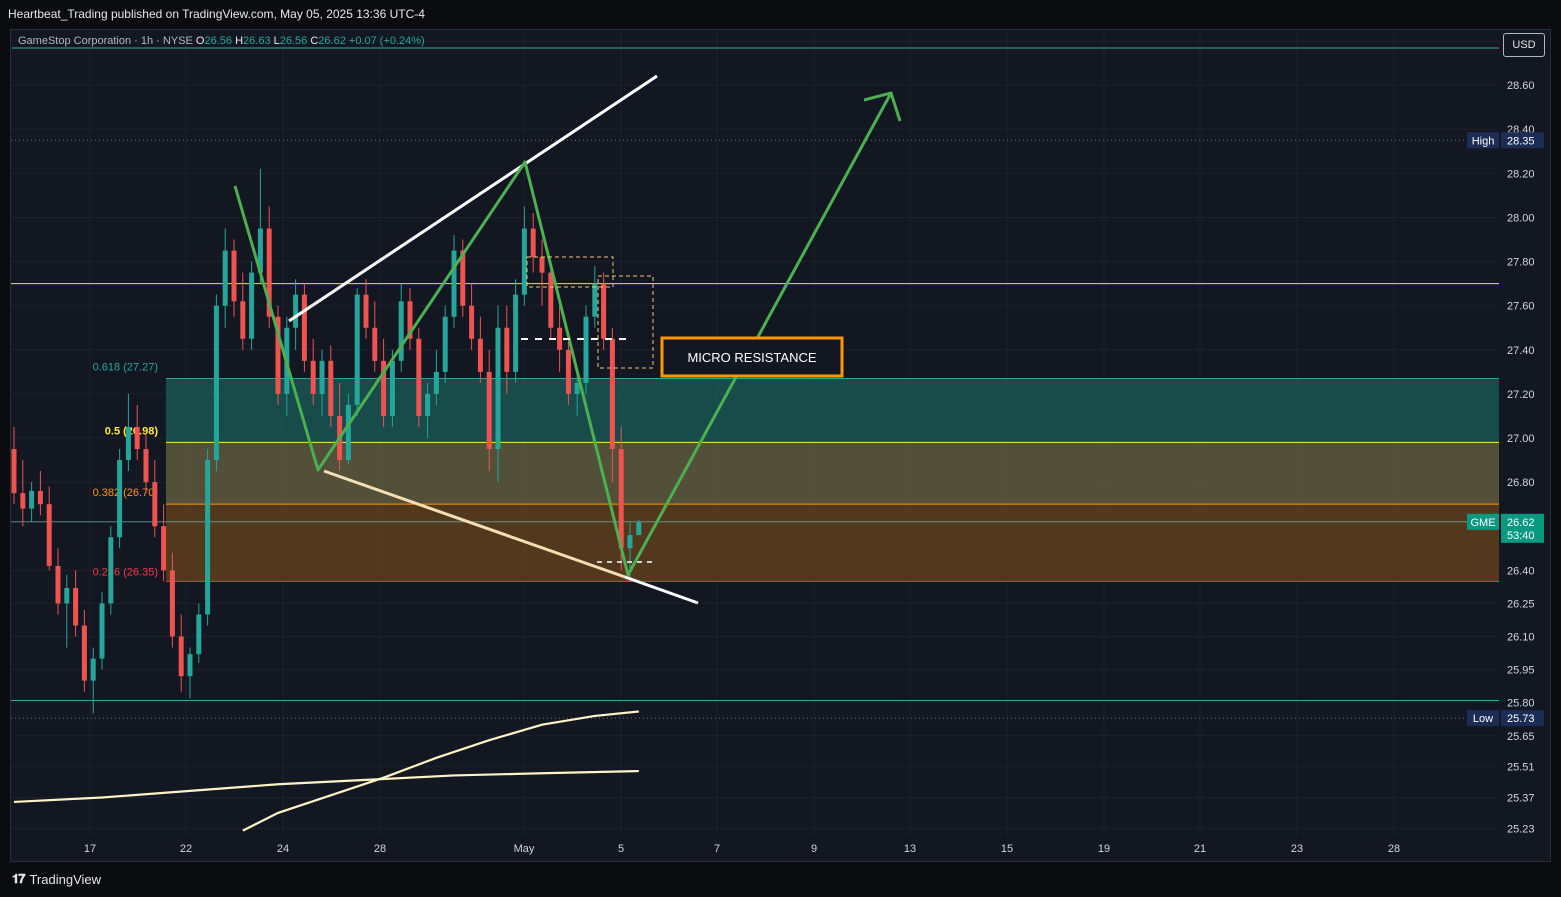 The height and width of the screenshot is (897, 1561). What do you see at coordinates (257, 41) in the screenshot?
I see `legend-high: 26.63` at bounding box center [257, 41].